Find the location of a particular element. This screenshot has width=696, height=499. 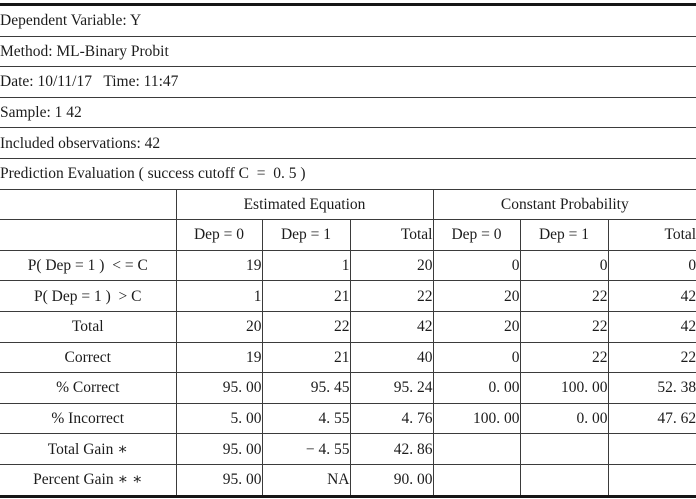

table-row-p-gt-c: P( Dep = 1 ) > C 1 21 22 20 22 42 is located at coordinates (348, 296).